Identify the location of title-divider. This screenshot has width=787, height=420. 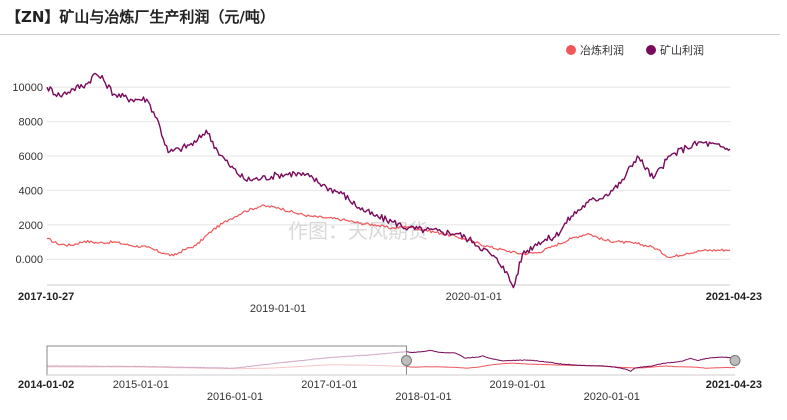
(390, 34).